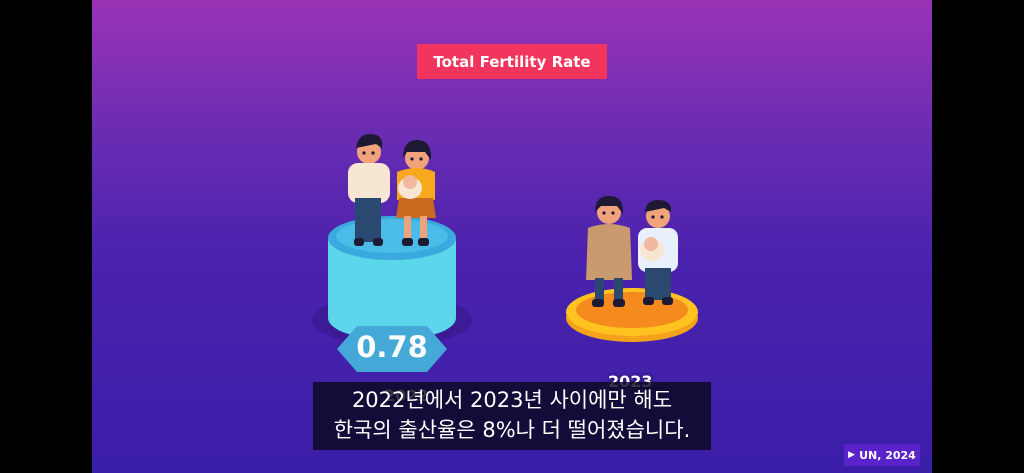 Image resolution: width=1024 pixels, height=473 pixels. I want to click on family-left, so click(392, 190).